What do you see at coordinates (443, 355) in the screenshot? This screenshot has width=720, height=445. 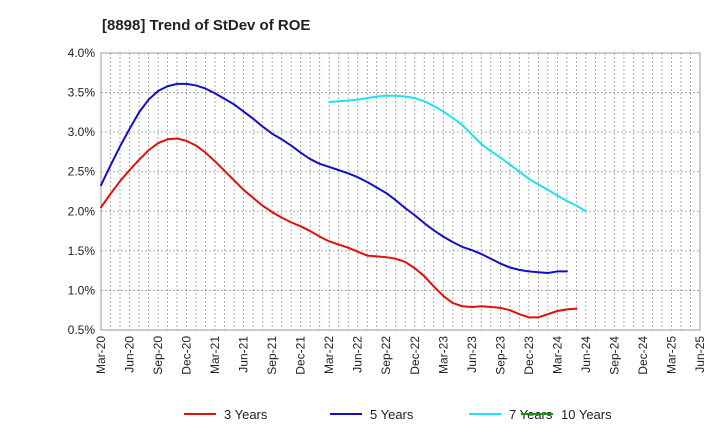 I see `x-tick-label: Mar-23` at bounding box center [443, 355].